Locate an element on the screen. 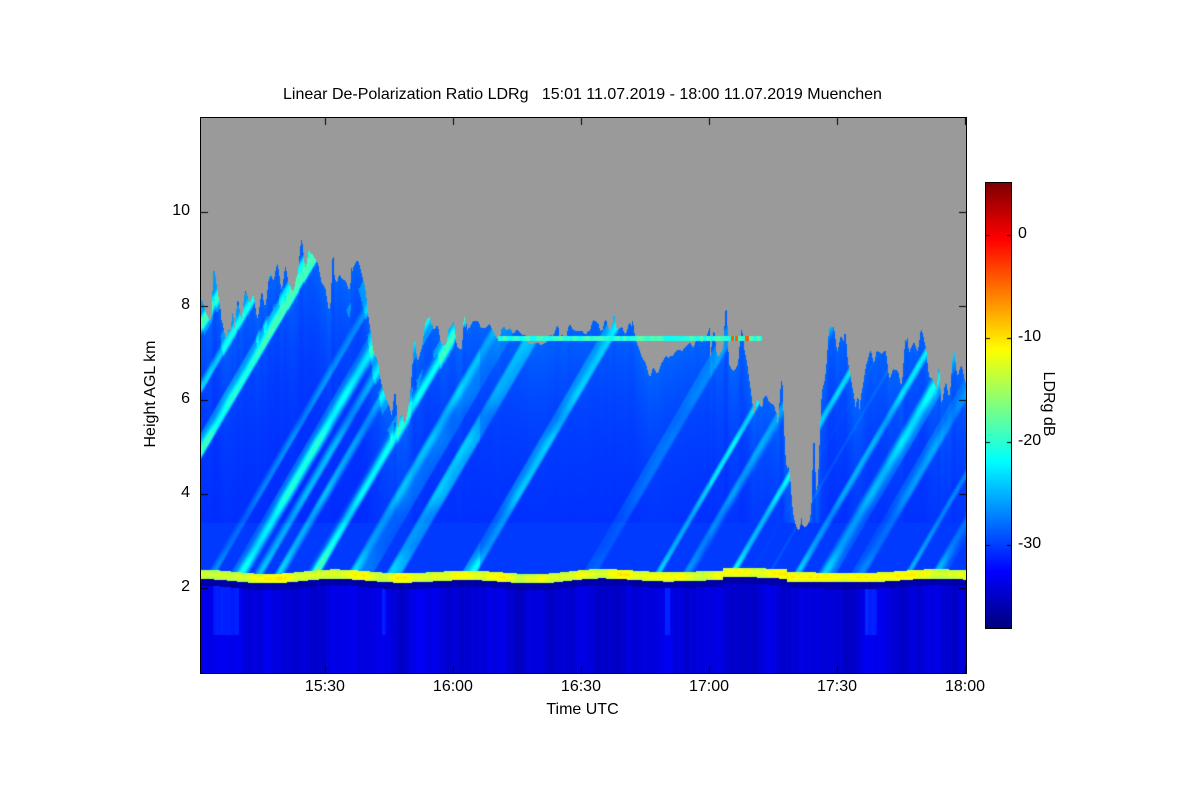 This screenshot has width=1200, height=800. colorbar-tick-label: -30 is located at coordinates (1030, 544).